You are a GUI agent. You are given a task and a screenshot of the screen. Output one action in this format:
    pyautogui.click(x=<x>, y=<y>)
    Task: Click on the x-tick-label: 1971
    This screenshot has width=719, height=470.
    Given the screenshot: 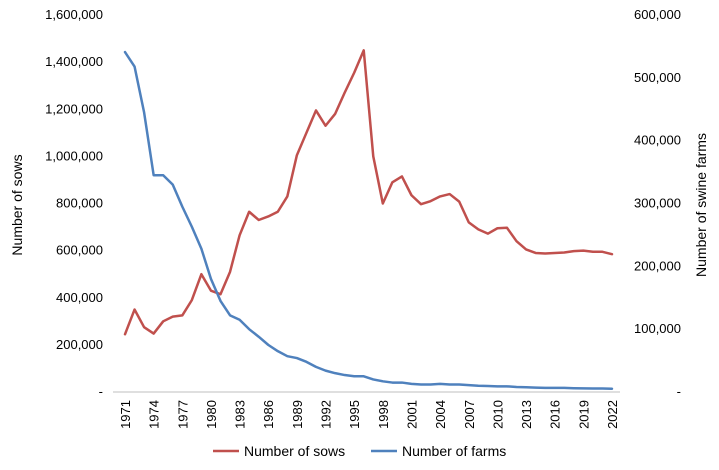 What is the action you would take?
    pyautogui.click(x=125, y=414)
    